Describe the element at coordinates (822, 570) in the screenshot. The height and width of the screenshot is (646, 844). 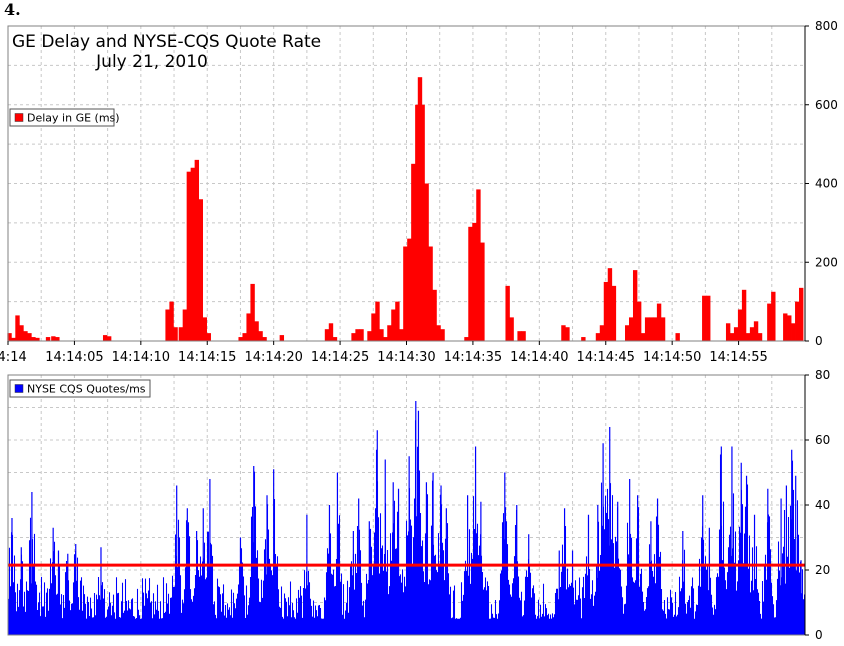
I see `quotes-y-tick-label: 20` at that location.